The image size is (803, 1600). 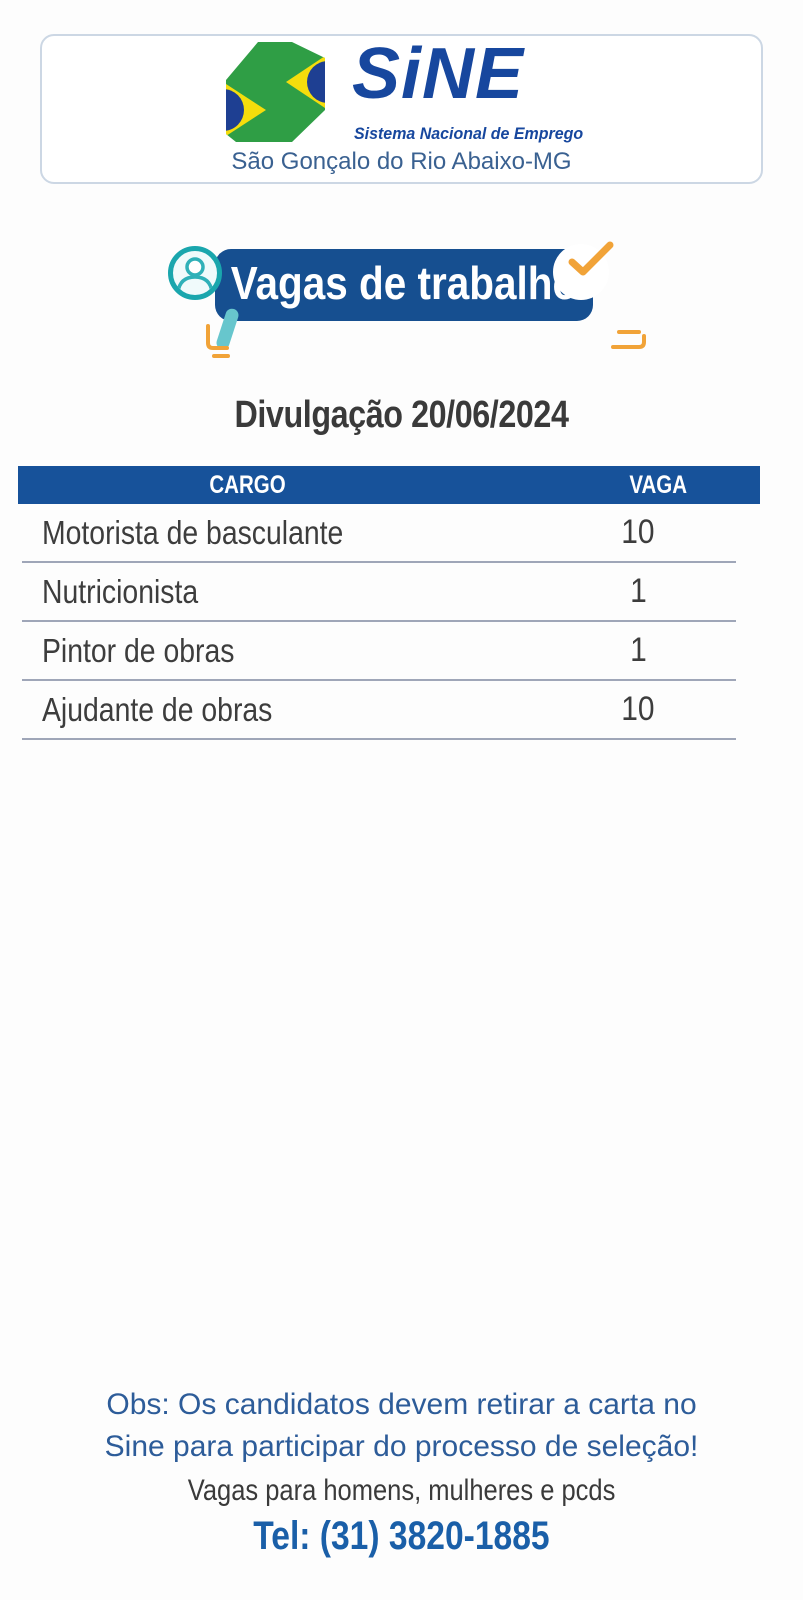 I want to click on banner-title: Vagas de trabalho, so click(x=404, y=282).